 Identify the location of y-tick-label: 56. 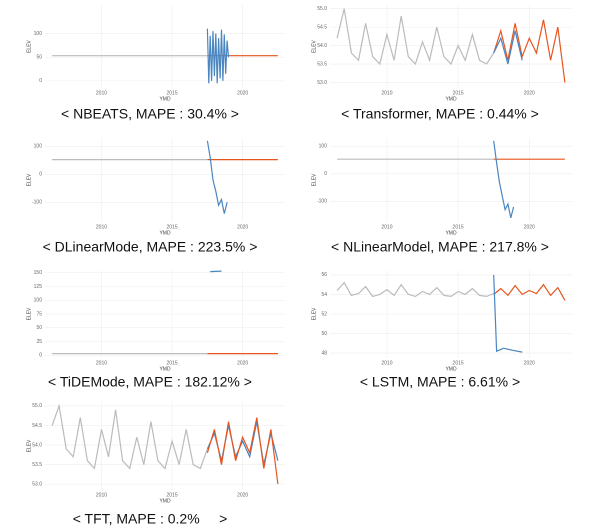
(324, 275).